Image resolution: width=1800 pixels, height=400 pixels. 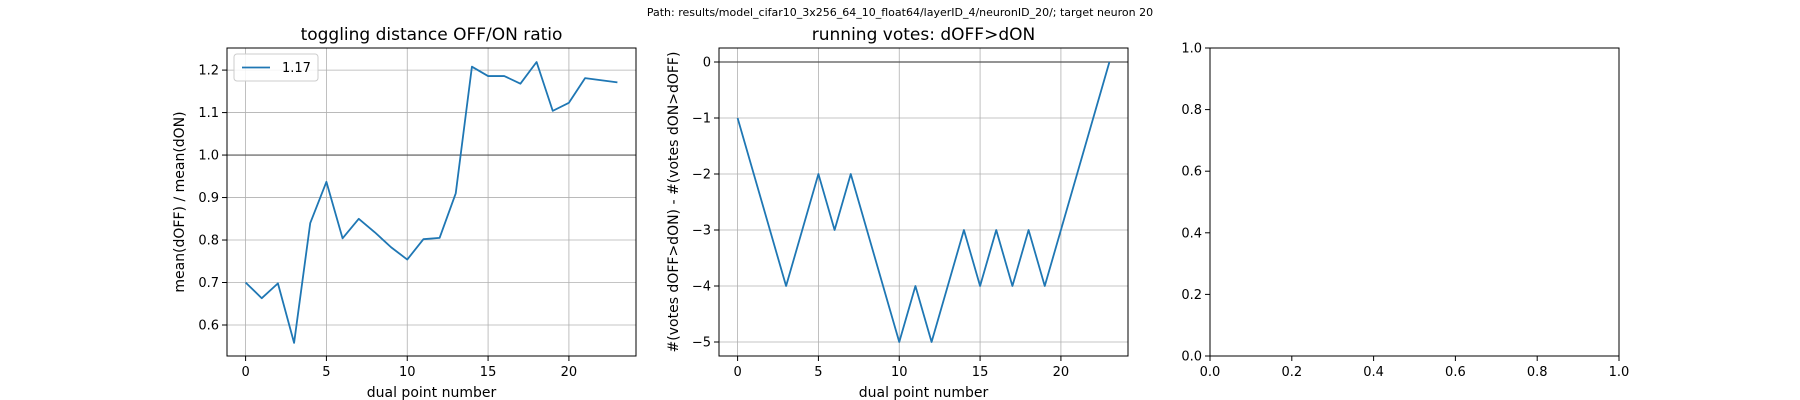 What do you see at coordinates (1210, 372) in the screenshot?
I see `x-tick-label: 0.0` at bounding box center [1210, 372].